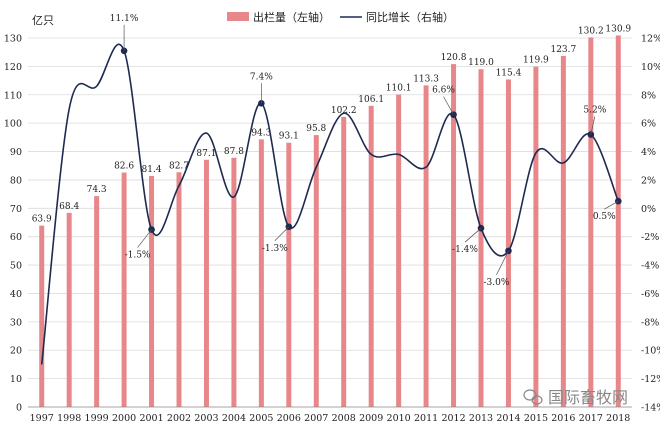  What do you see at coordinates (179, 418) in the screenshot?
I see `x-tick-label: 2002` at bounding box center [179, 418].